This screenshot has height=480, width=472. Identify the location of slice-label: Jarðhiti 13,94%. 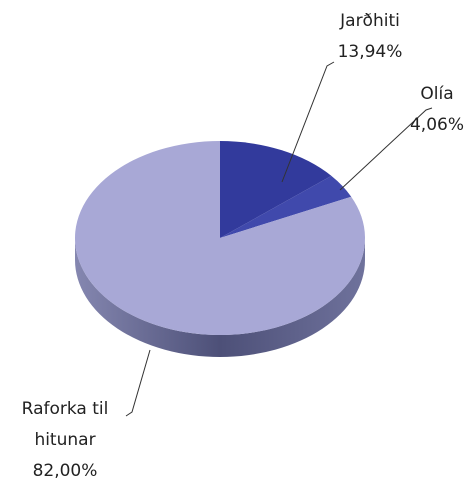
(370, 37).